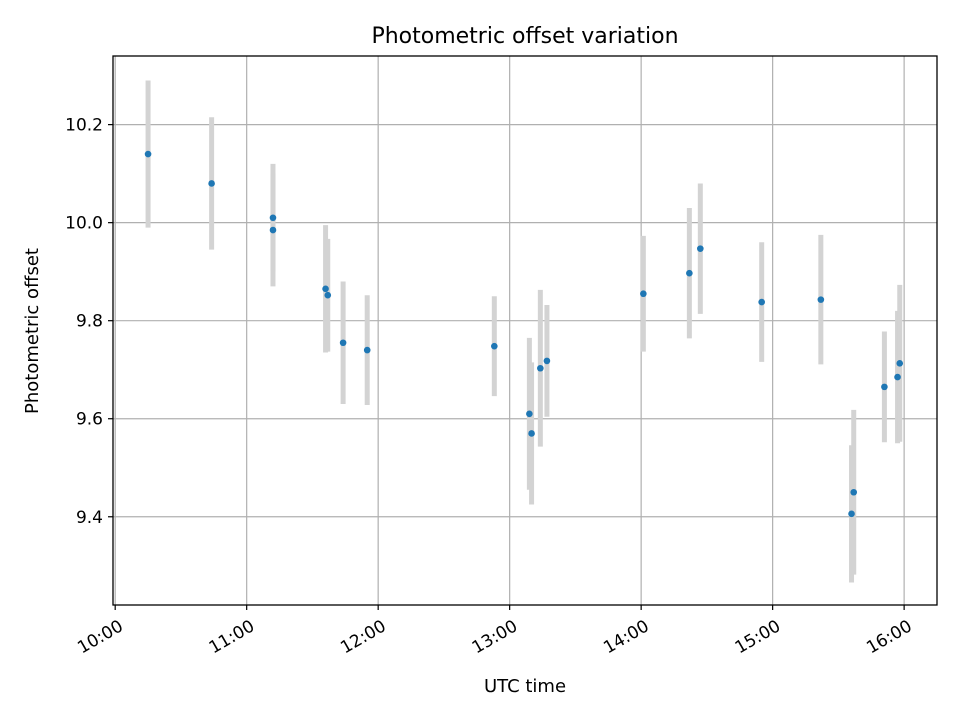 The width and height of the screenshot is (960, 720). I want to click on x-tick-label: 16:00, so click(889, 637).